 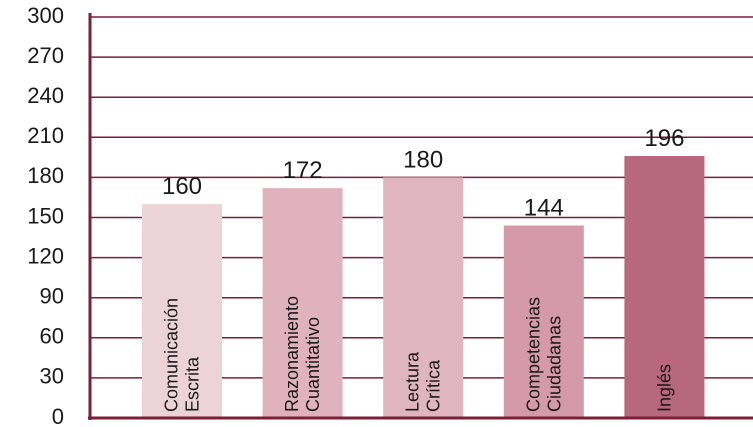 What do you see at coordinates (45, 215) in the screenshot?
I see `y-tick-label: 150` at bounding box center [45, 215].